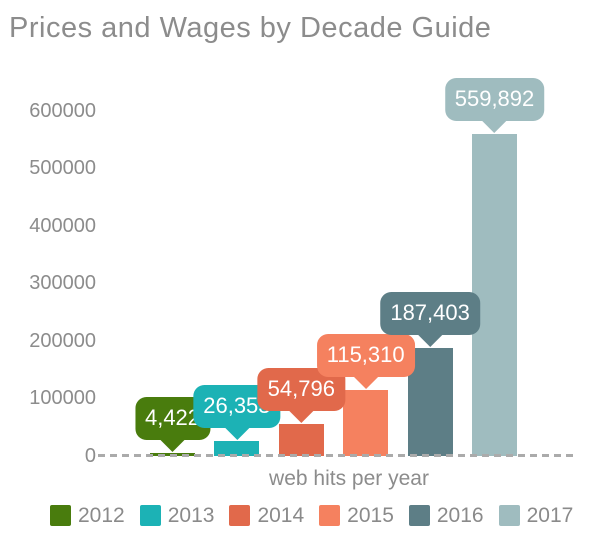 The height and width of the screenshot is (553, 600). I want to click on legend-label: 2016, so click(460, 515).